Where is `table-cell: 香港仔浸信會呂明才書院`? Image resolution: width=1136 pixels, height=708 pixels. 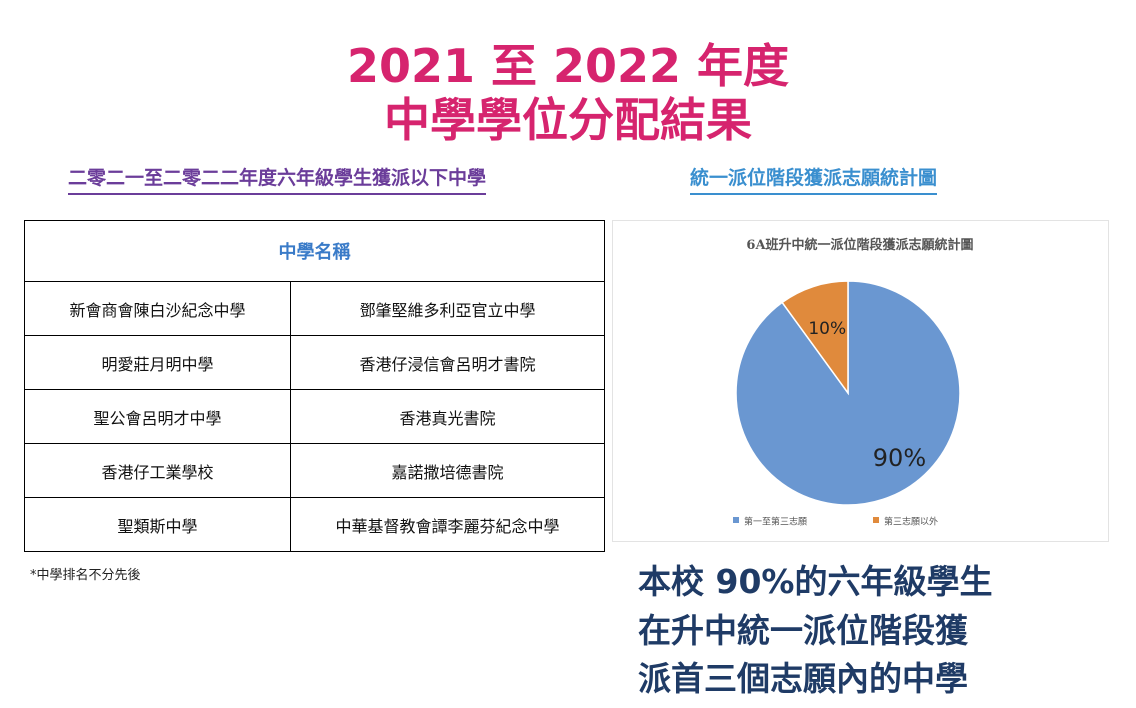
table-cell: 香港仔浸信會呂明才書院 is located at coordinates (447, 362).